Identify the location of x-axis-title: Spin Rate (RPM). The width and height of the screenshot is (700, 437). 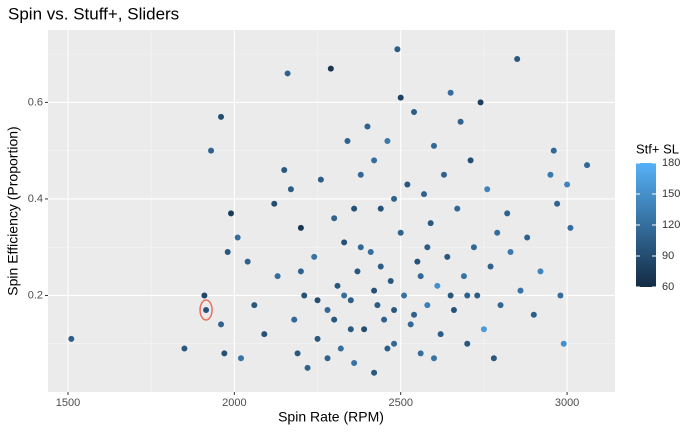
(331, 417).